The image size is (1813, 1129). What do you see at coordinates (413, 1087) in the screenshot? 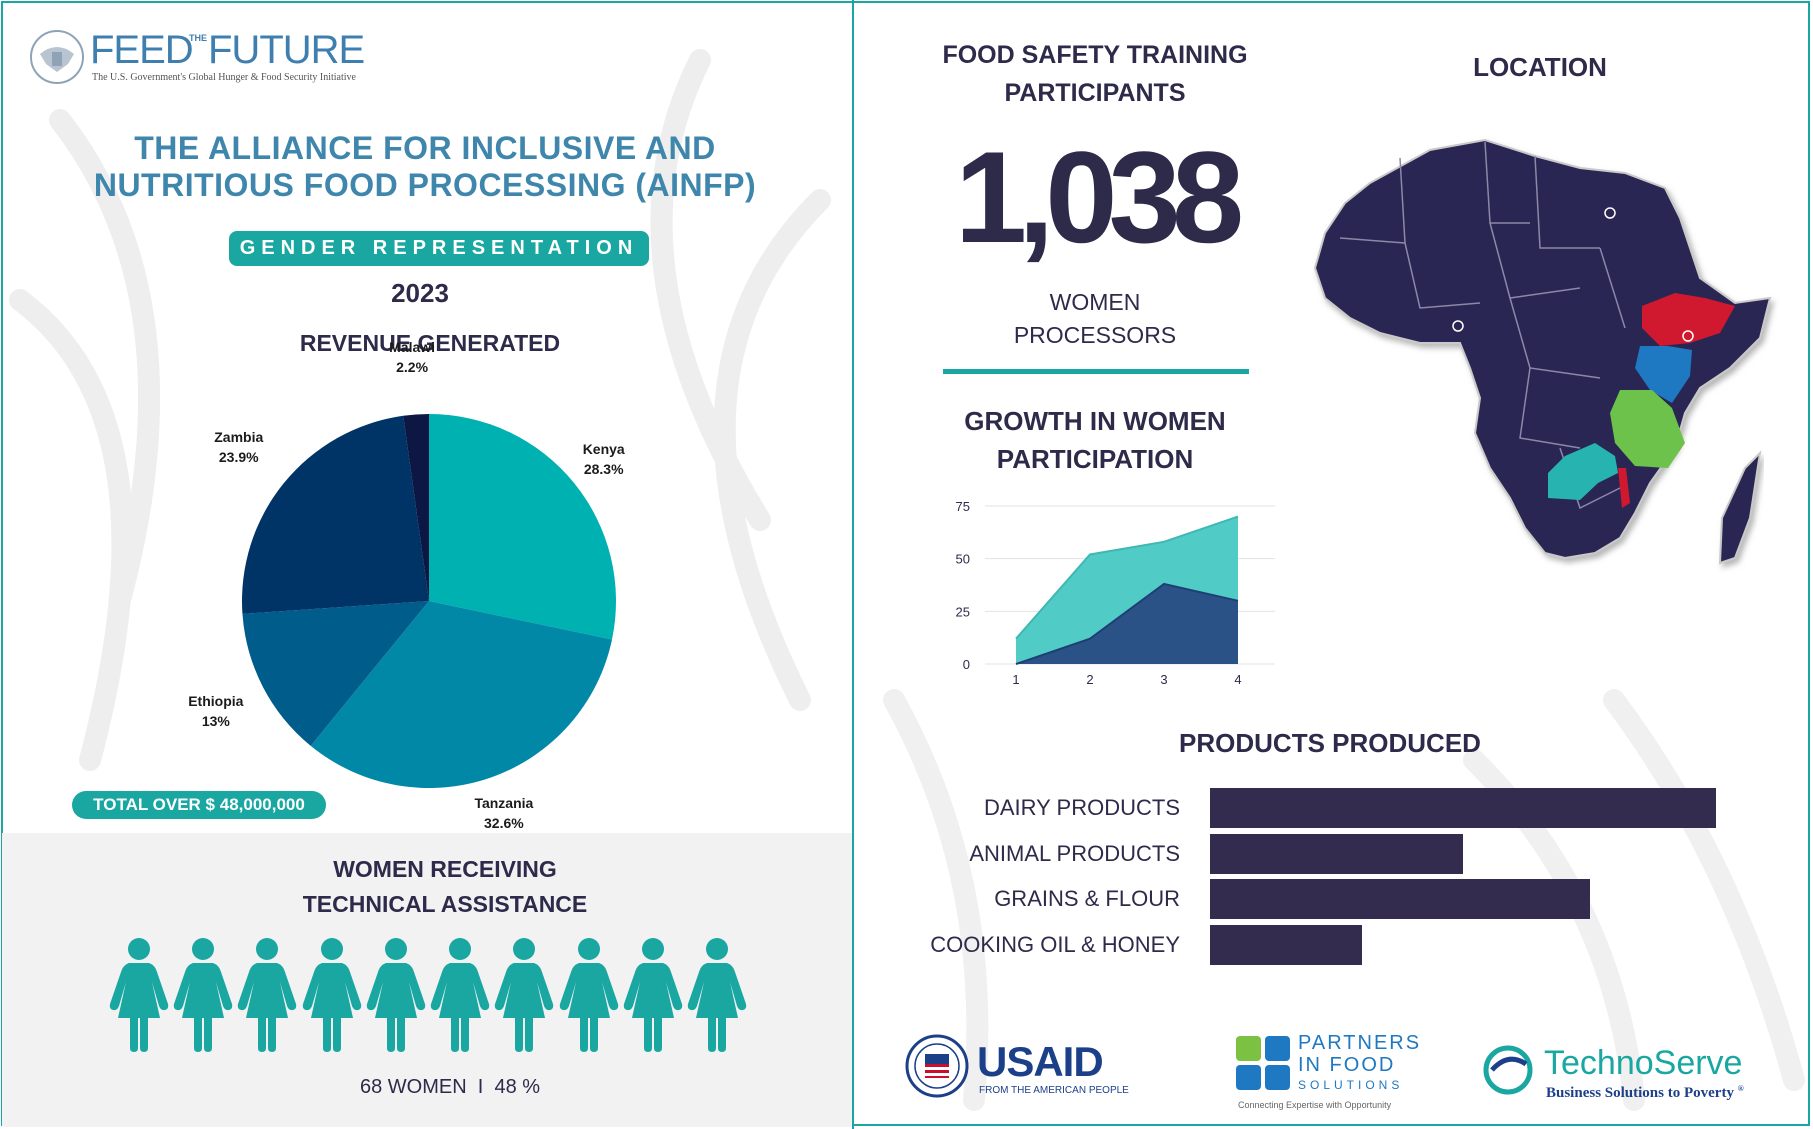
I see `women-count: 68 WOMEN` at bounding box center [413, 1087].